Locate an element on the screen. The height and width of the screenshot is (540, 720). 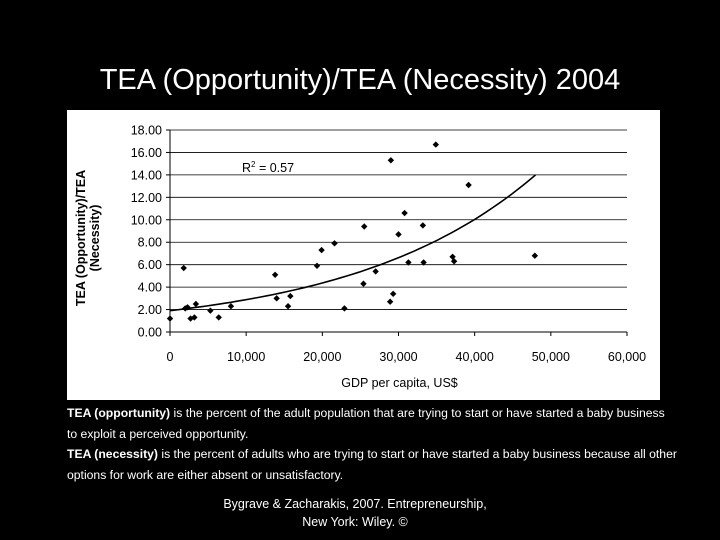
x-tick-label: 60,000 is located at coordinates (627, 357).